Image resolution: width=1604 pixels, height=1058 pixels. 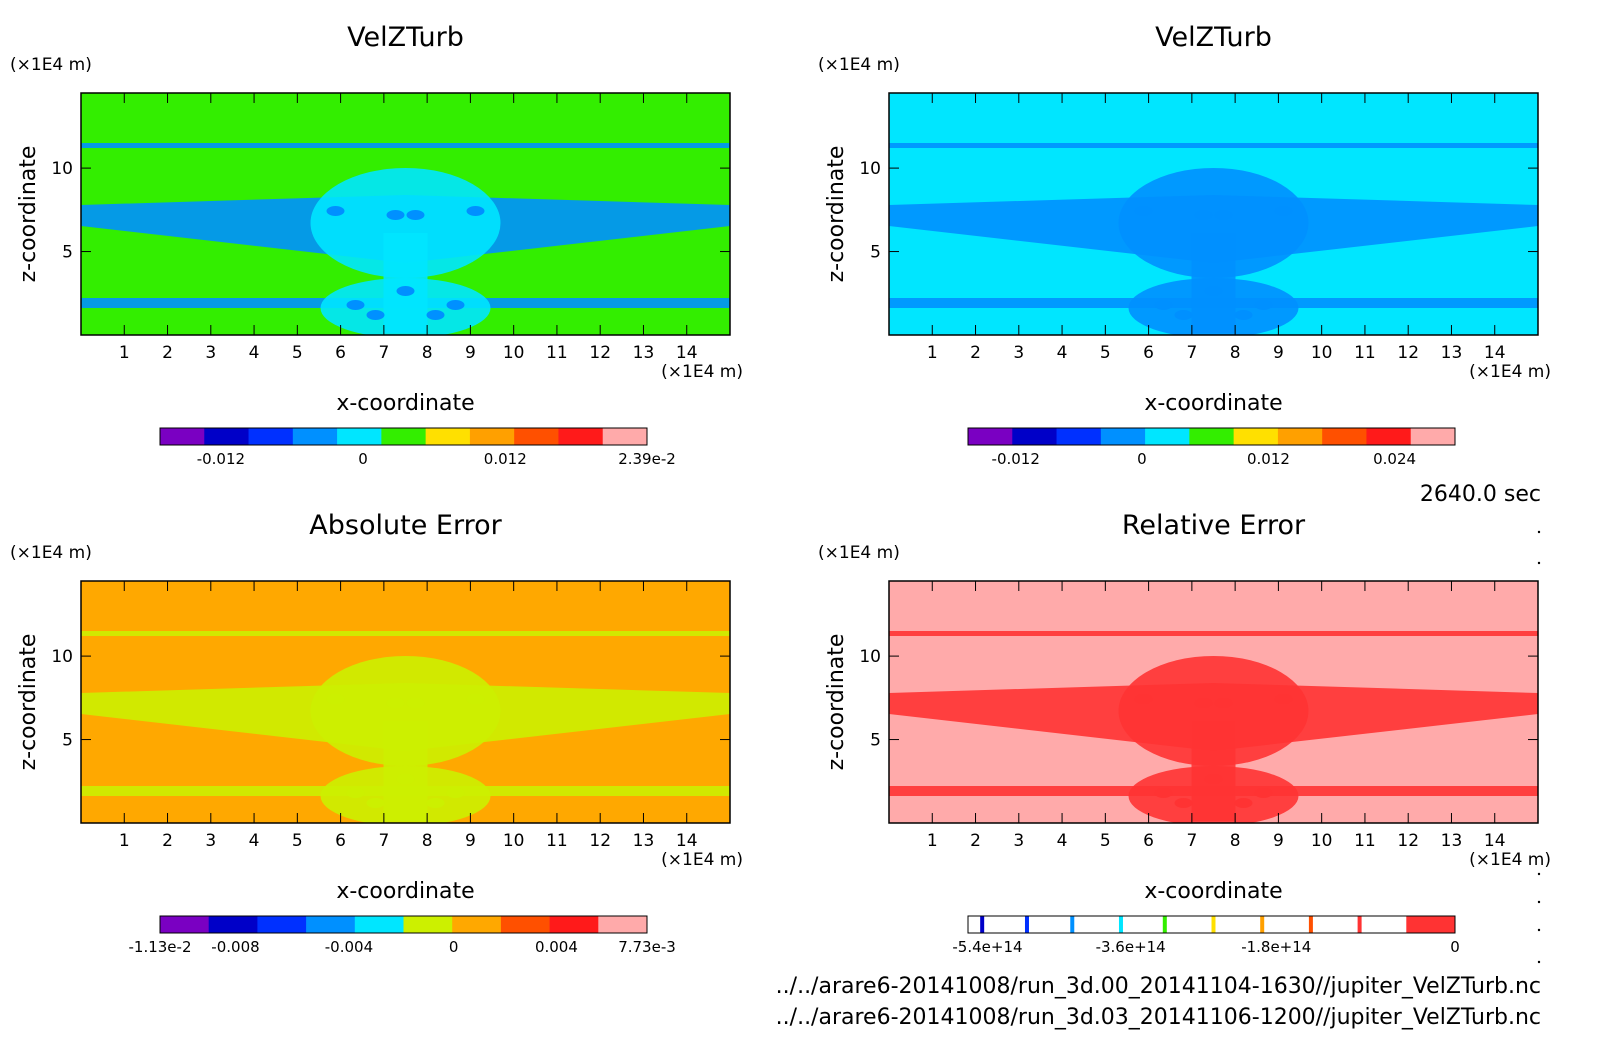 I want to click on x-tick-label: 5, so click(x=297, y=353).